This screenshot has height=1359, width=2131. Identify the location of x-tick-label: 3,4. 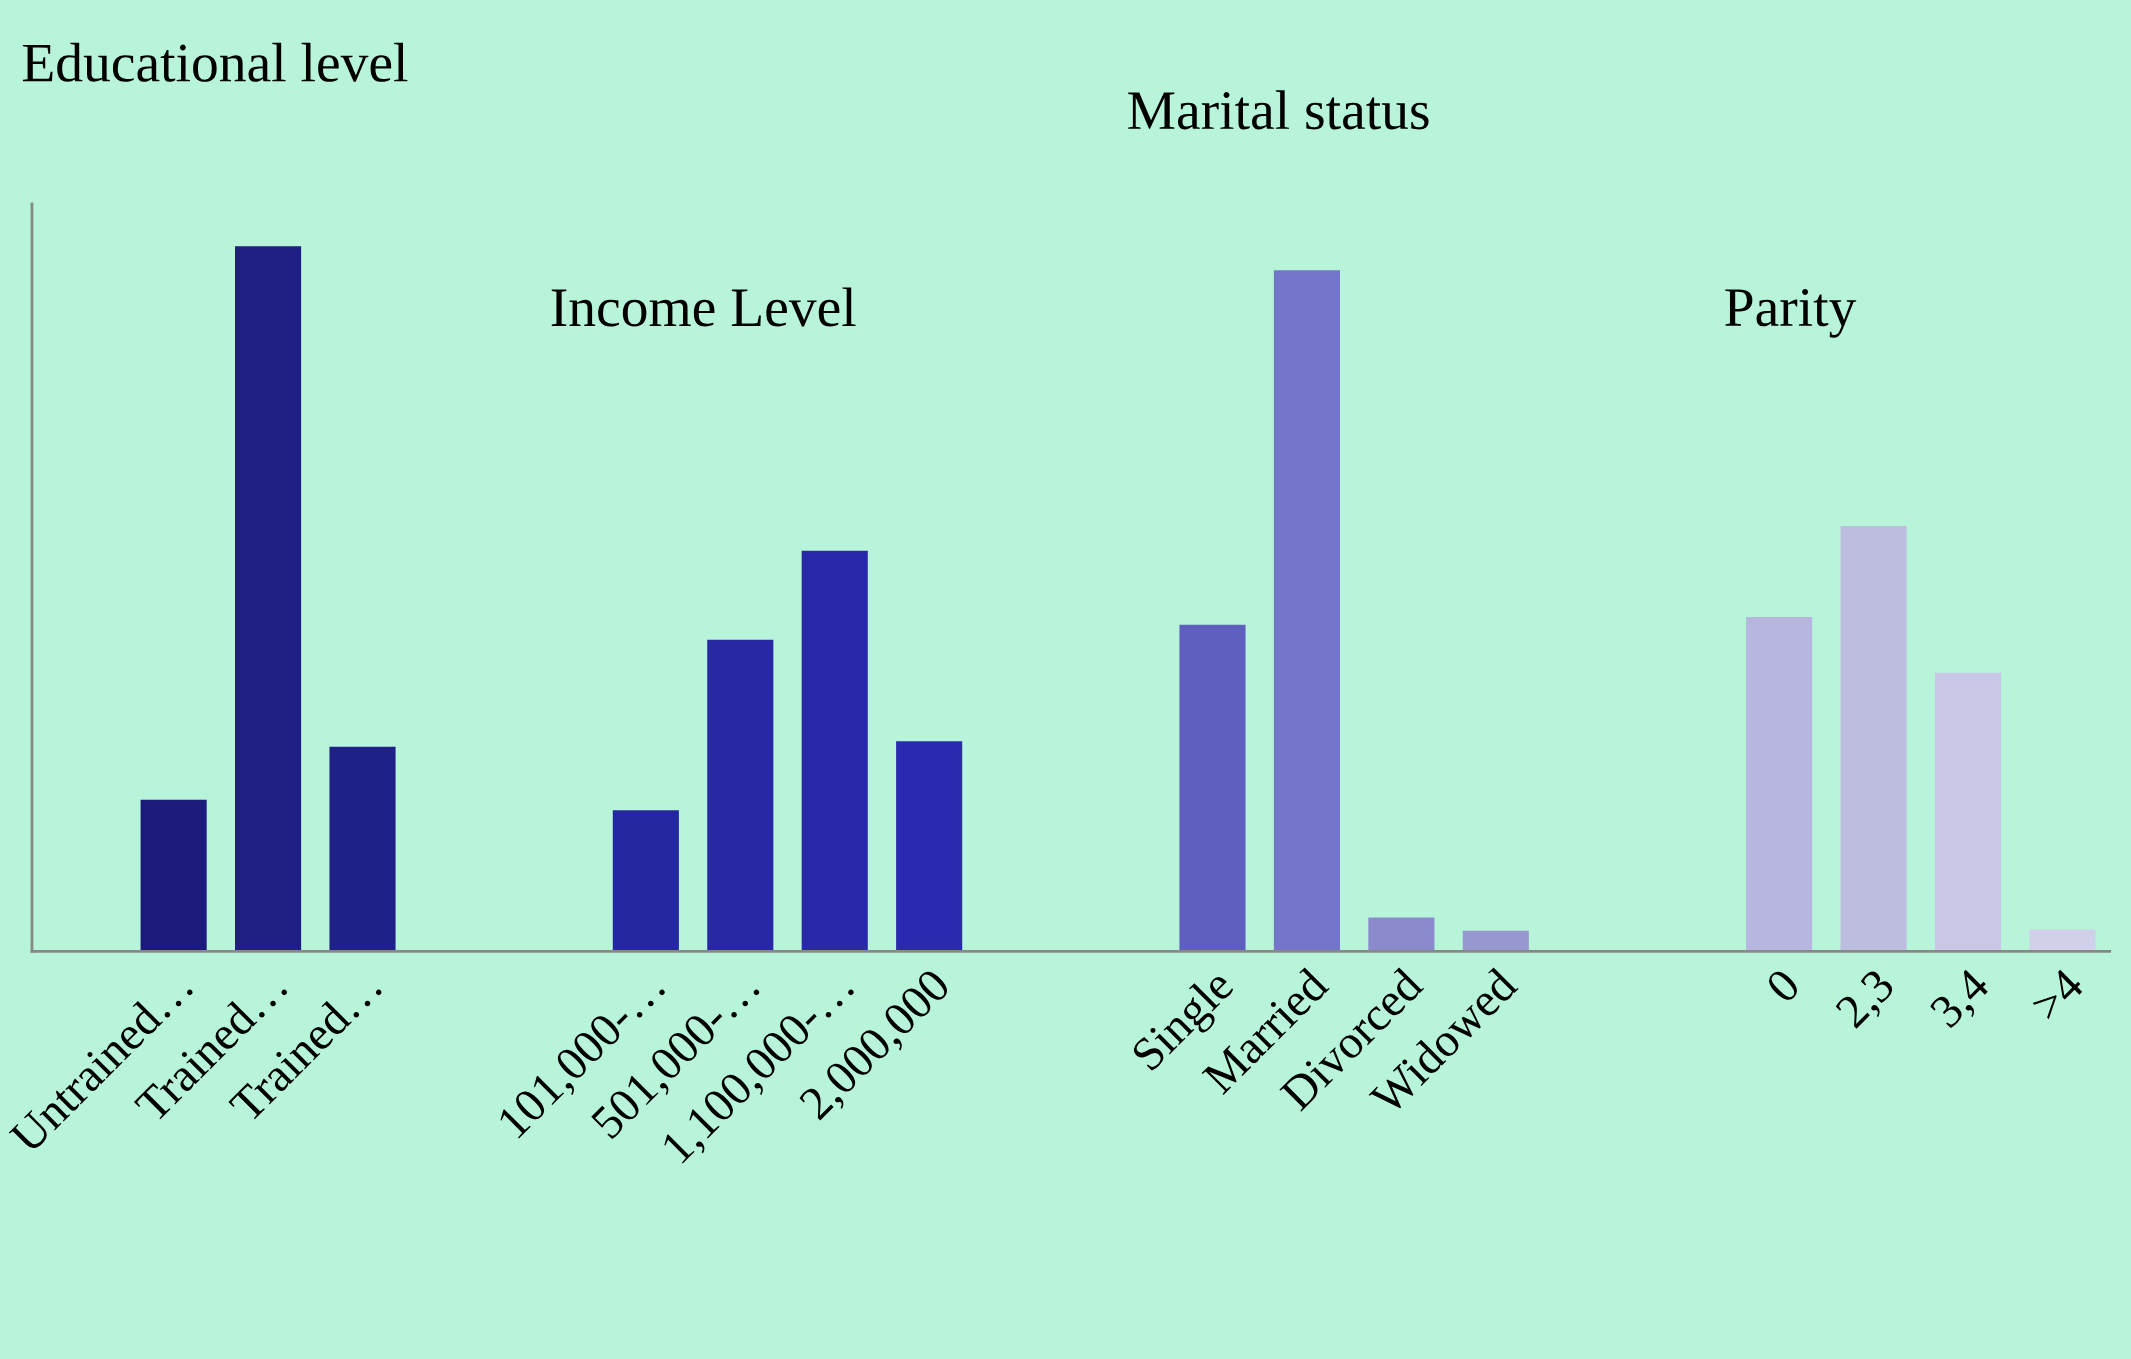
(1962, 1000).